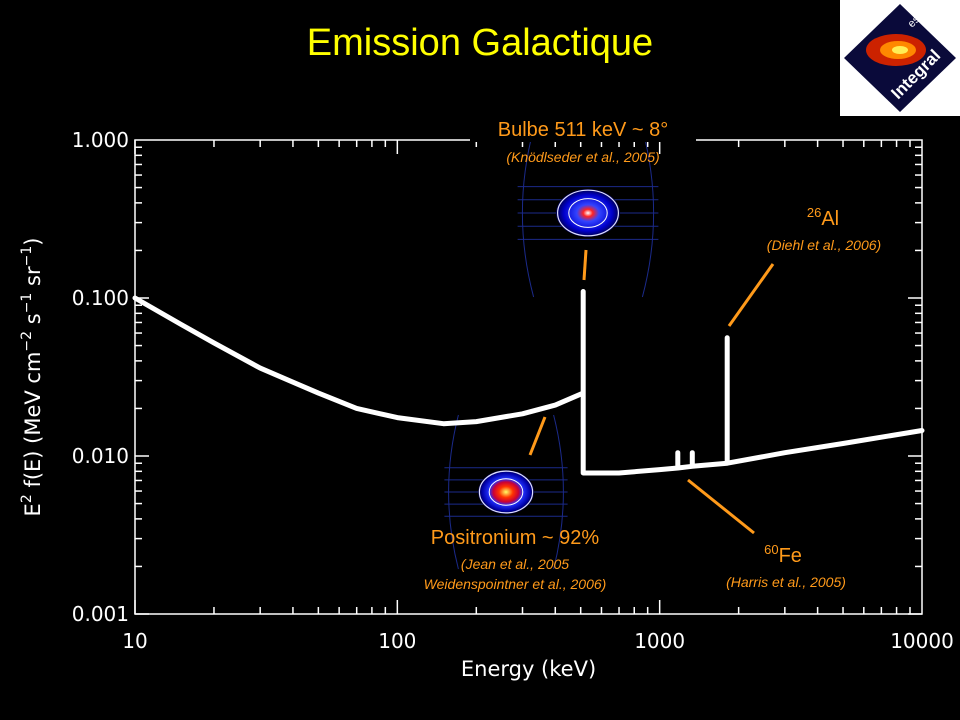 This screenshot has width=960, height=720. Describe the element at coordinates (582, 157) in the screenshot. I see `bulge-ref: (Knödlseder et al., 2005)` at that location.